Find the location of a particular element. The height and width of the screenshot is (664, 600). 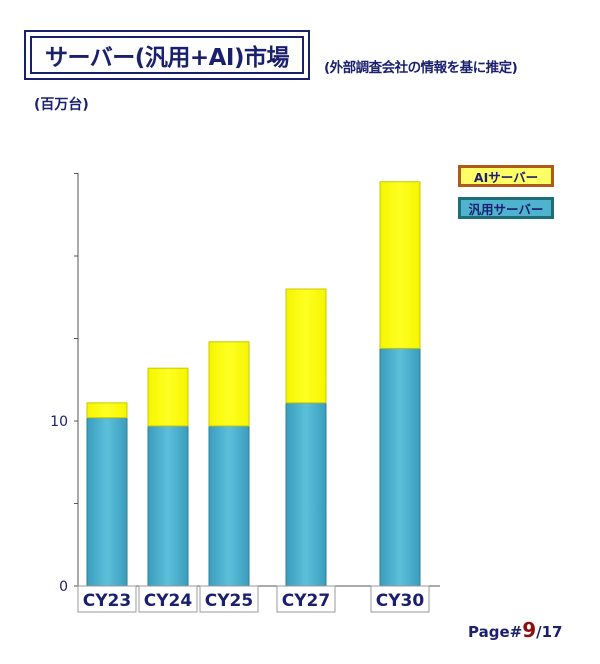

legend-general-server: 汎用サーバー is located at coordinates (506, 208).